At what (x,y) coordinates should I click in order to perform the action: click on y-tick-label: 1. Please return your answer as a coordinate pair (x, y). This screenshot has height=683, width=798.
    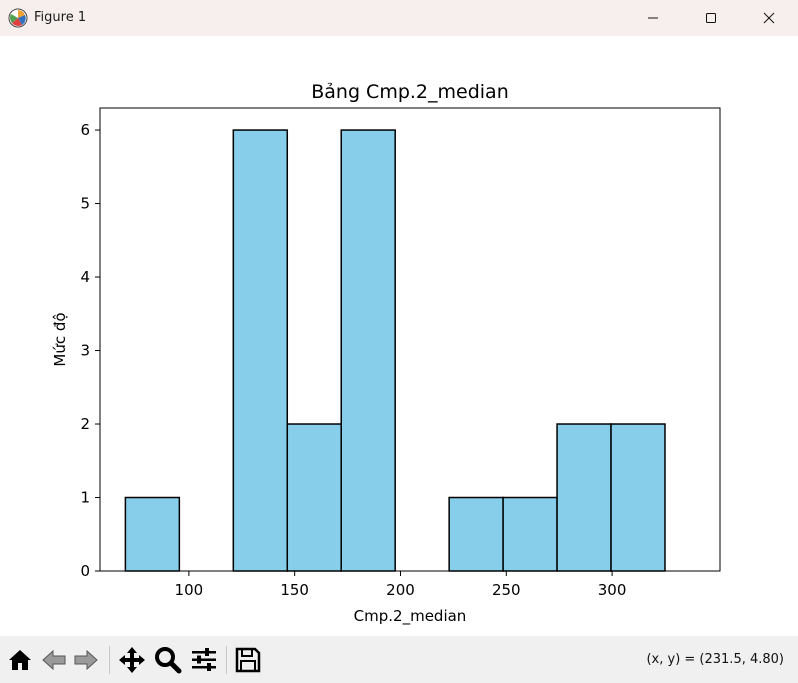
    Looking at the image, I should click on (85, 498).